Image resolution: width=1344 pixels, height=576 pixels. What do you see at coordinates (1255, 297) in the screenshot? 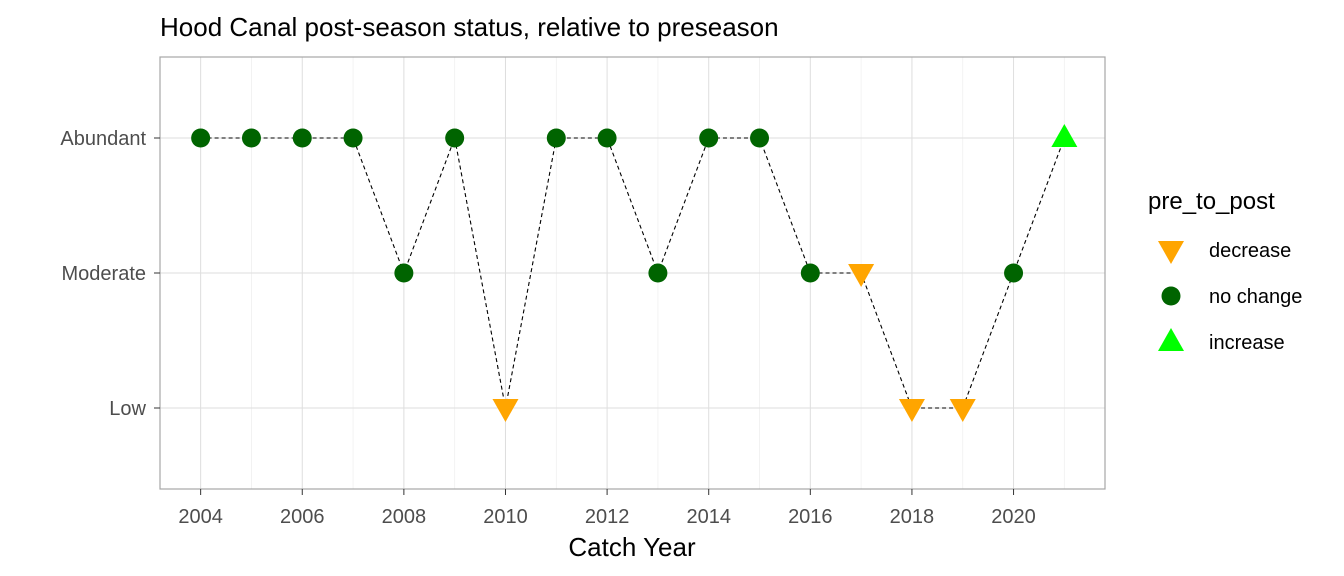
I see `legend-label-no-change: no change` at bounding box center [1255, 297].